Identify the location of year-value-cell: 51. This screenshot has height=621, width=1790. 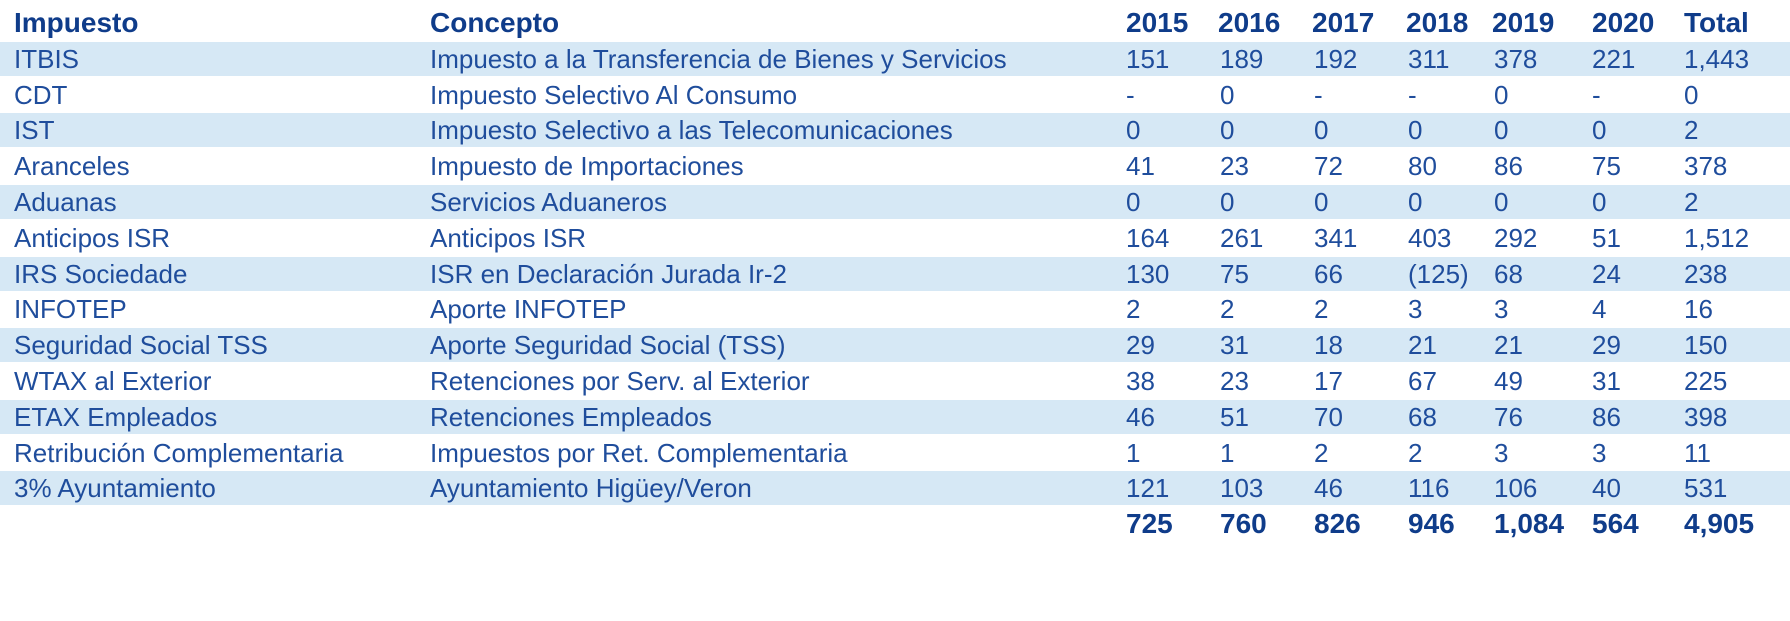
(1606, 237).